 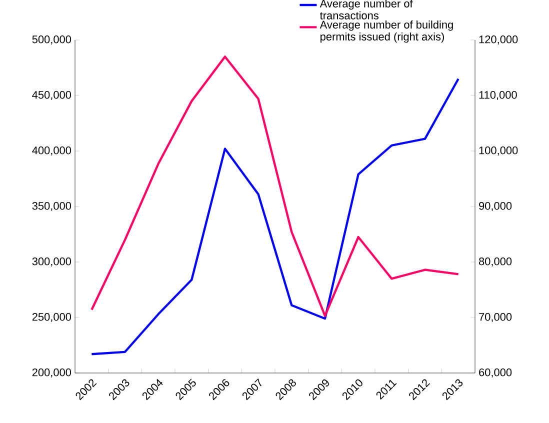 What do you see at coordinates (52, 151) in the screenshot?
I see `y-tick-label: 400,000` at bounding box center [52, 151].